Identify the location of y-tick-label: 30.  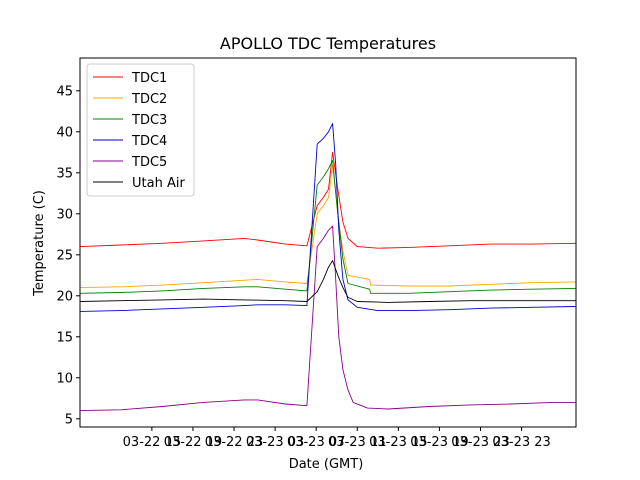
(64, 214).